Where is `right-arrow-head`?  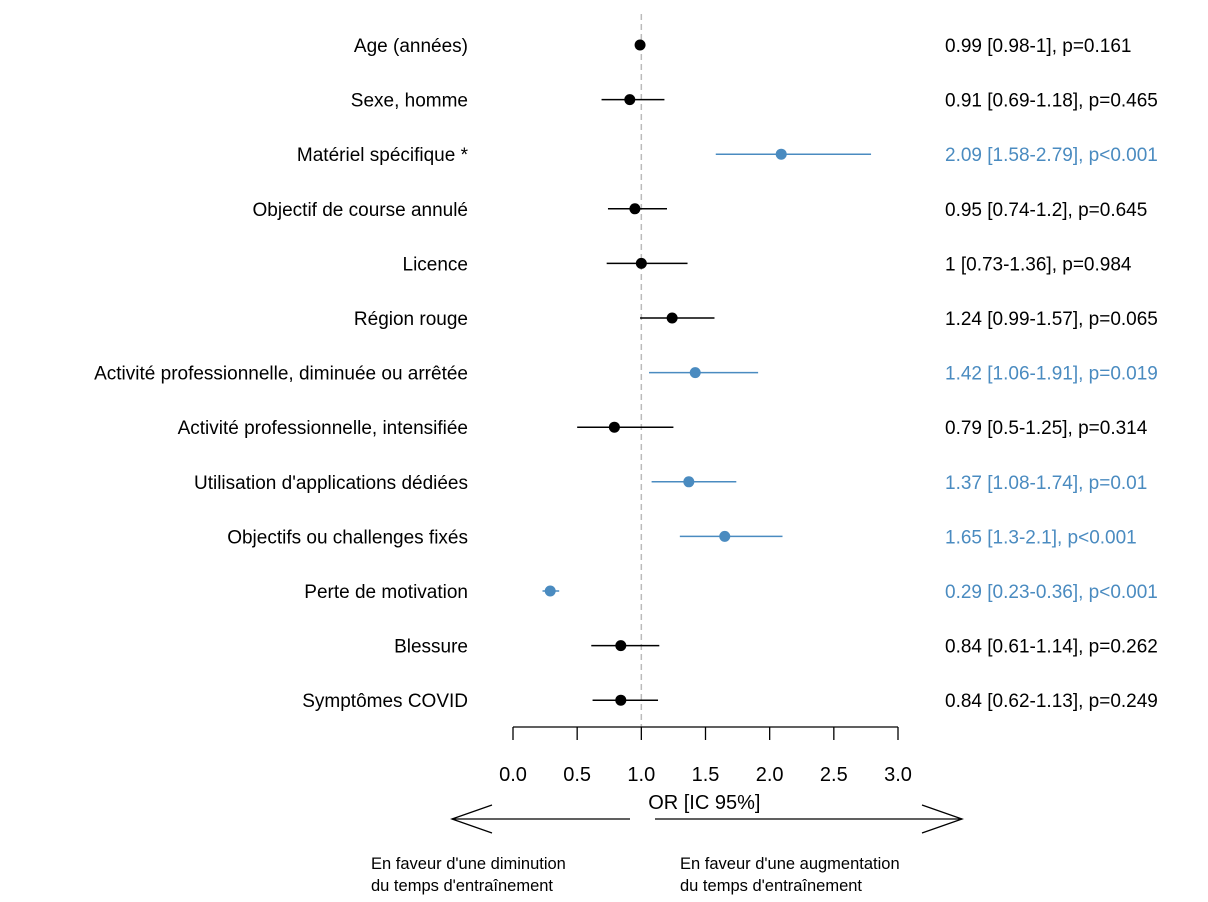
right-arrow-head is located at coordinates (942, 819).